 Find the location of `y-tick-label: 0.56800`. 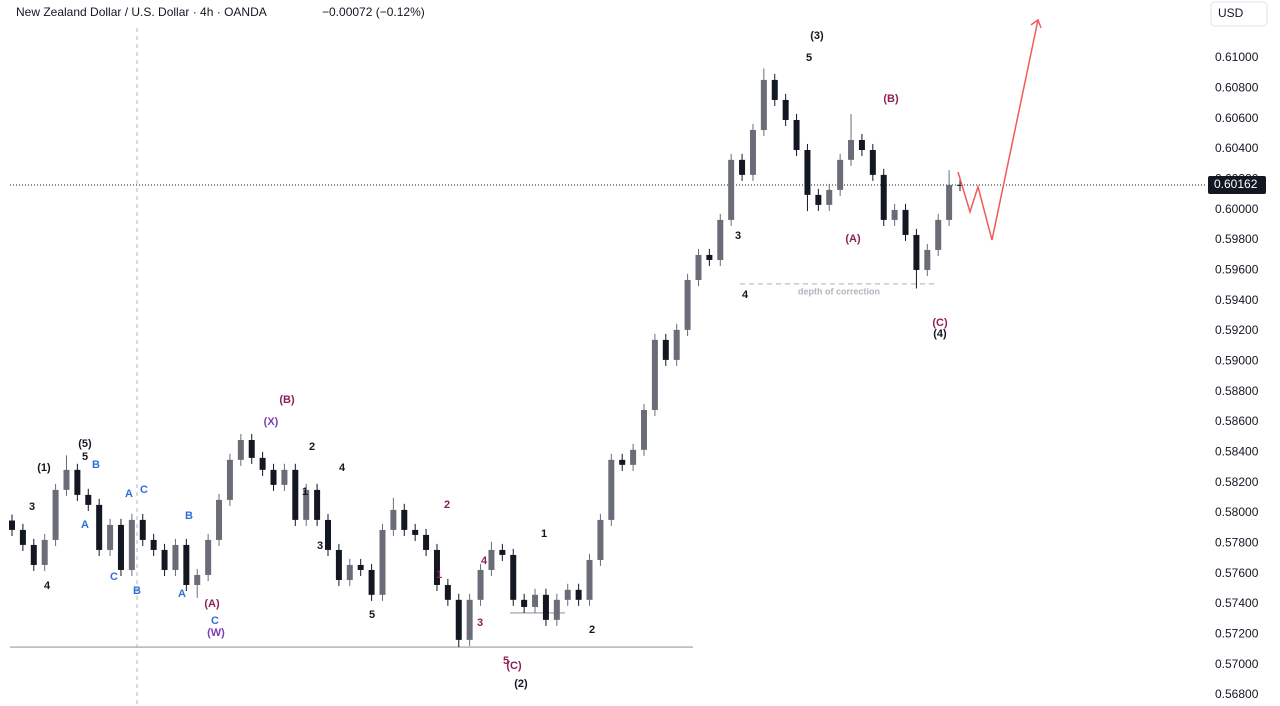

y-tick-label: 0.56800 is located at coordinates (1237, 694).